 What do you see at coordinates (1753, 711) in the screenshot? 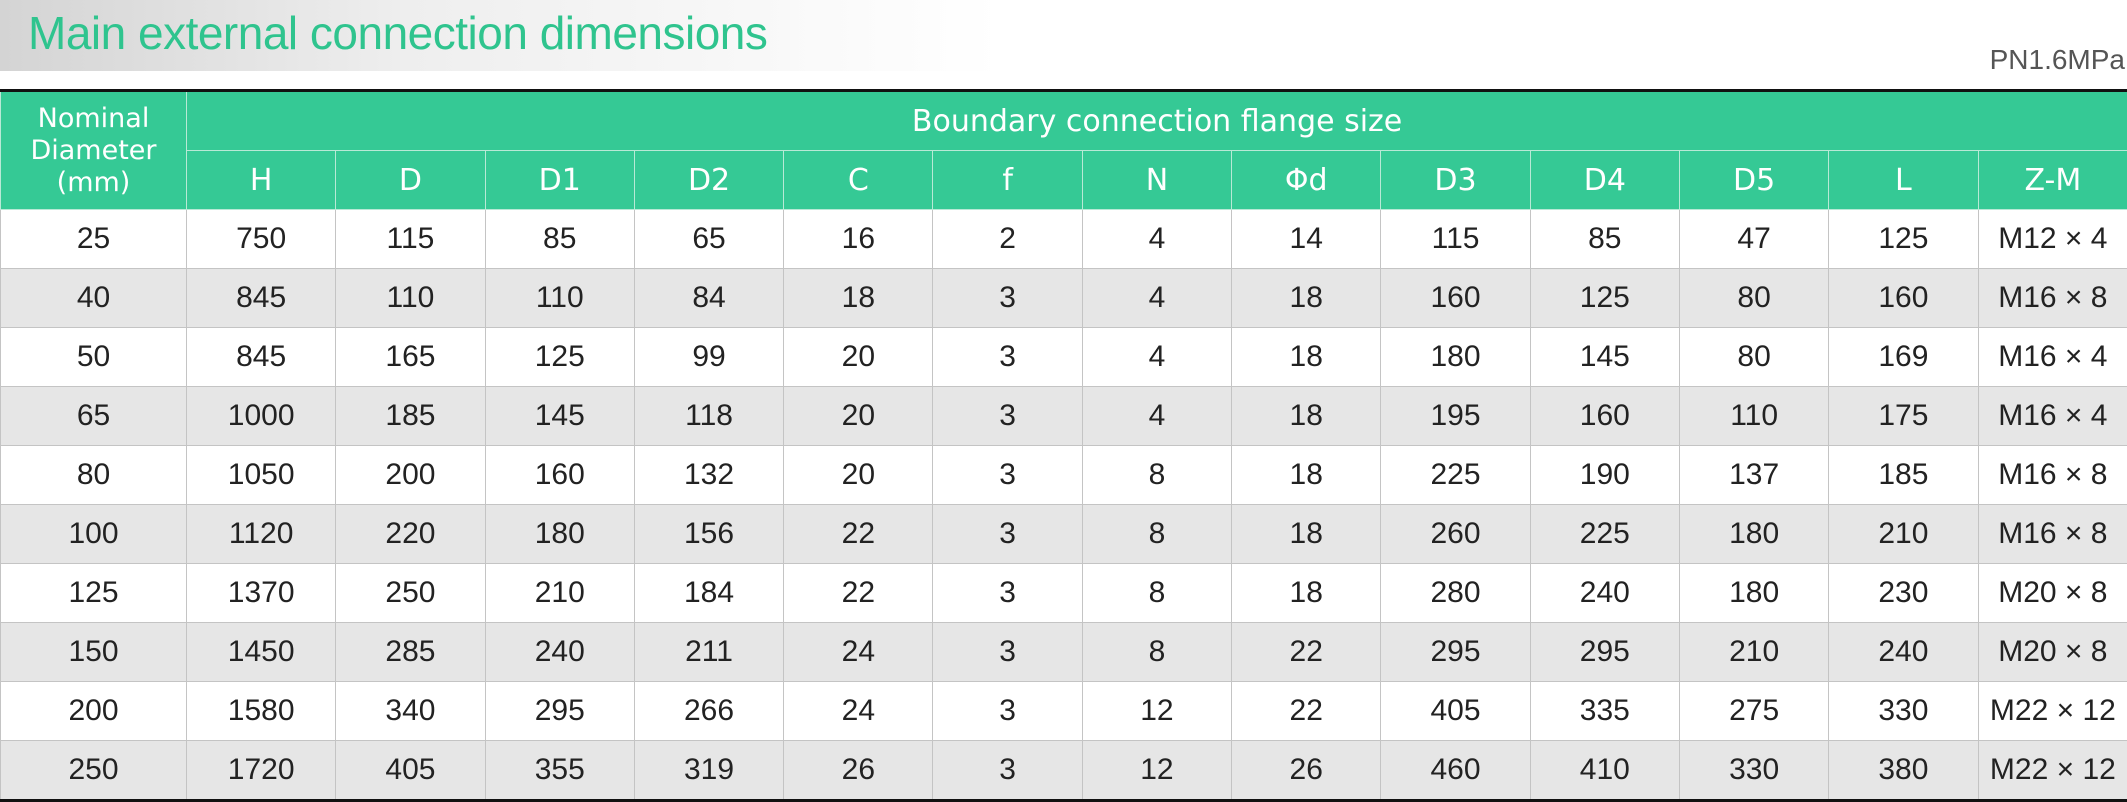
I see `cell: 275` at bounding box center [1753, 711].